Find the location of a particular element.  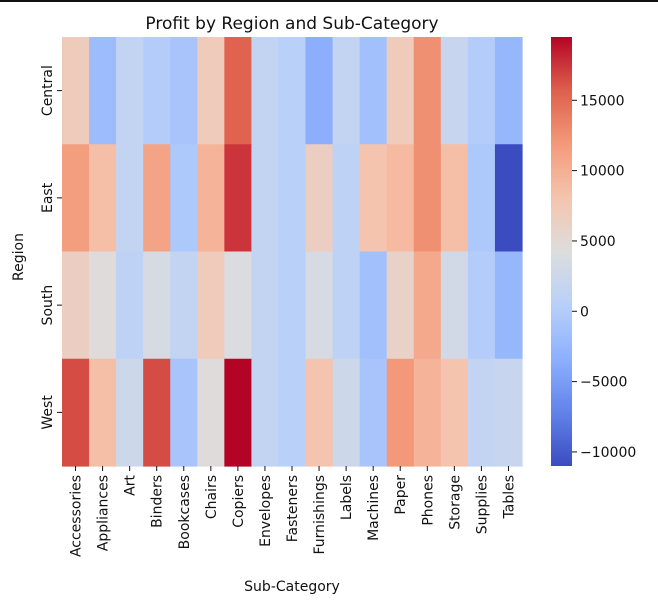

x-tick-label: Furnishings is located at coordinates (320, 515).